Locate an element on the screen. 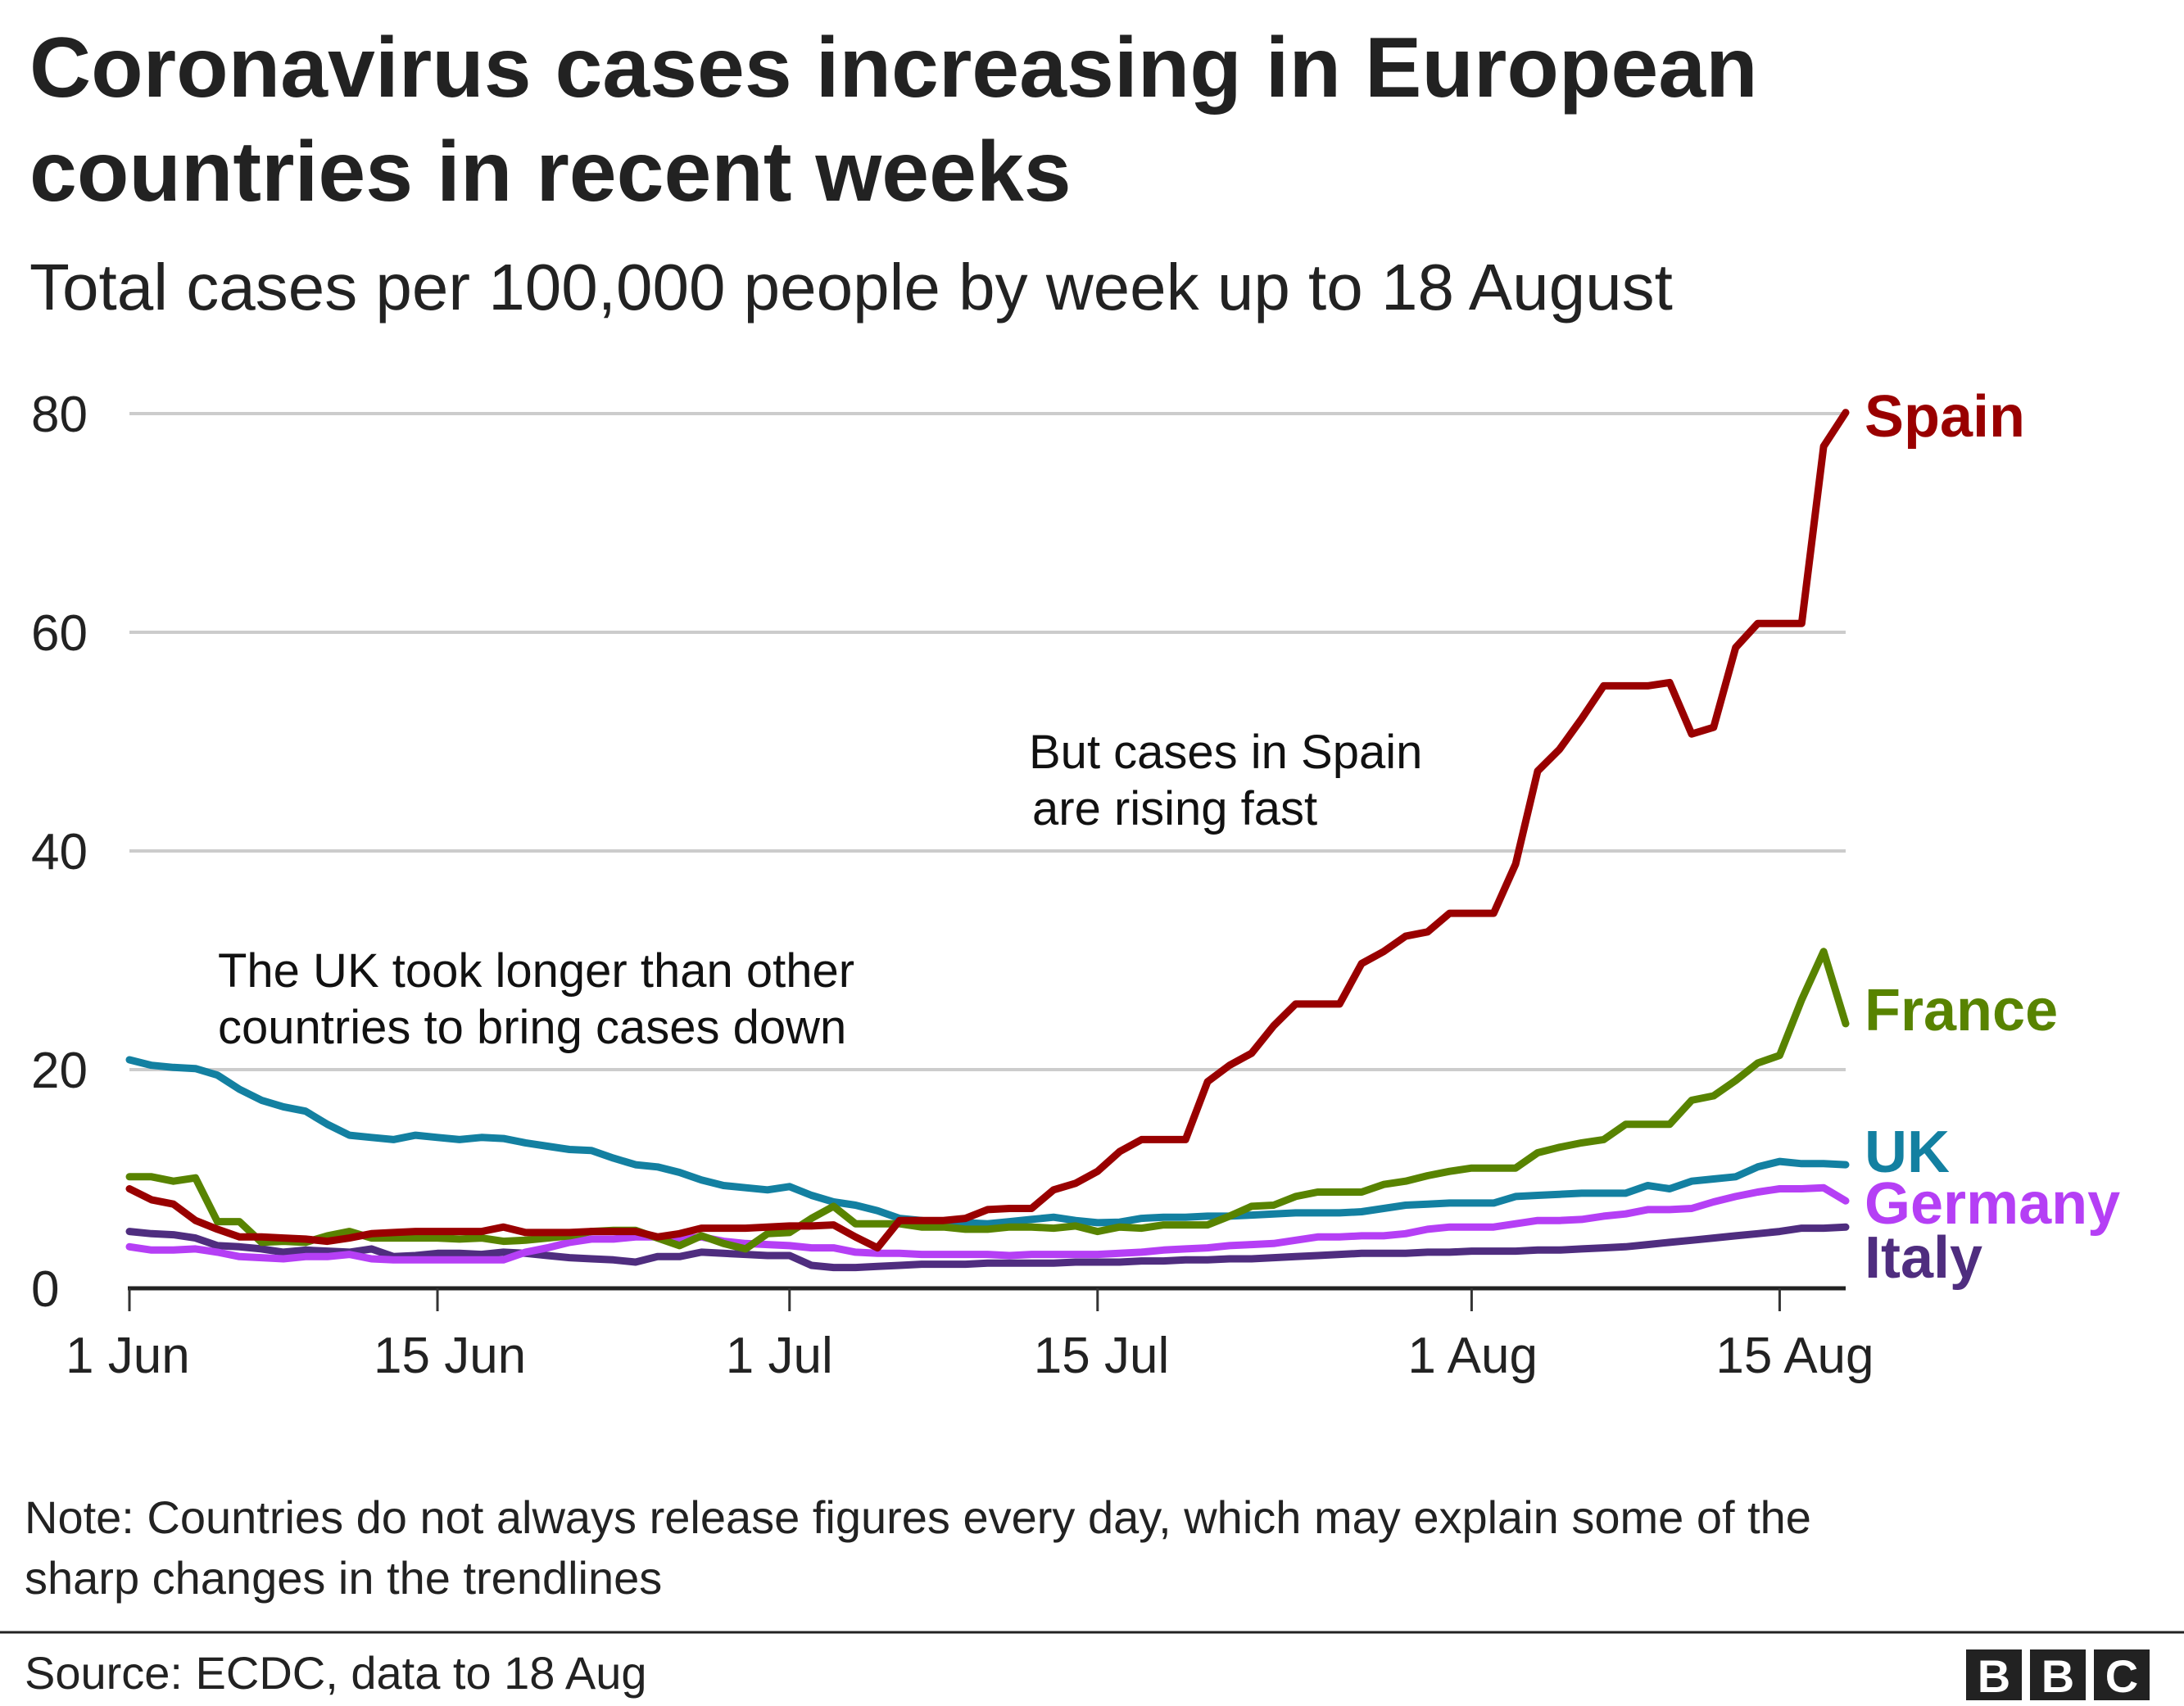  x-axis: 1 Jun 15 Jun 1 Jul 15 Jul 1 Aug 15 Aug is located at coordinates (970, 1335).